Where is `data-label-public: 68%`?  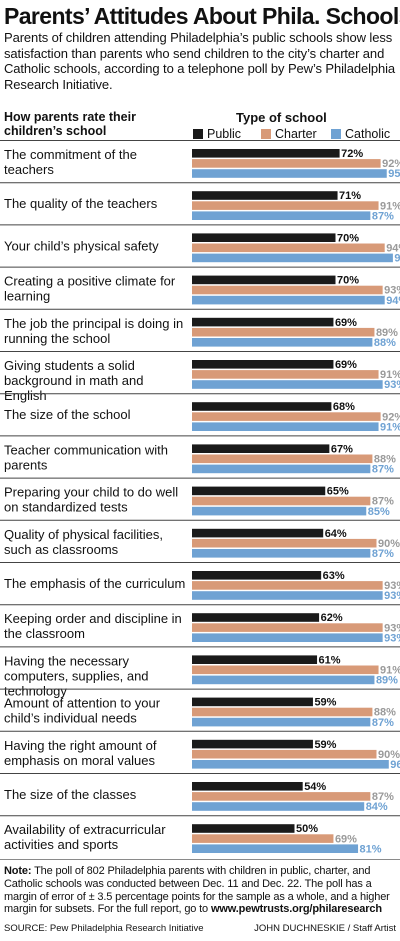 data-label-public: 68% is located at coordinates (344, 407).